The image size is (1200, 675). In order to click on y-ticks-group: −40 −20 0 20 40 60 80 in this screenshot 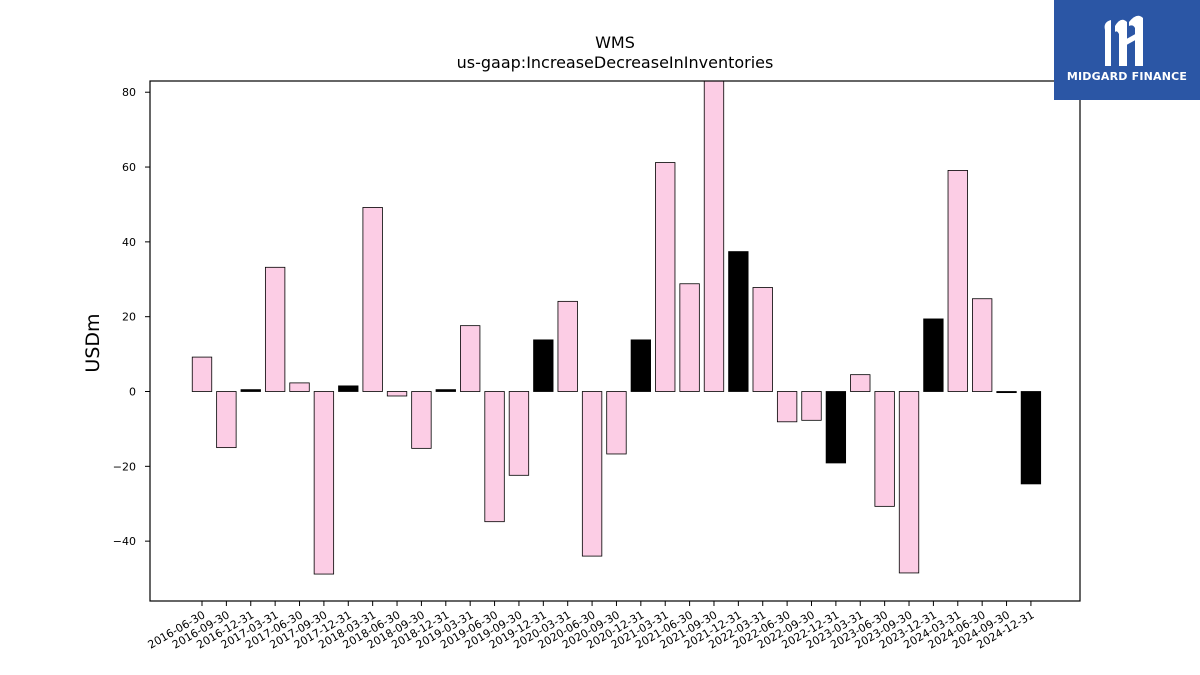, I will do `click(131, 317)`.